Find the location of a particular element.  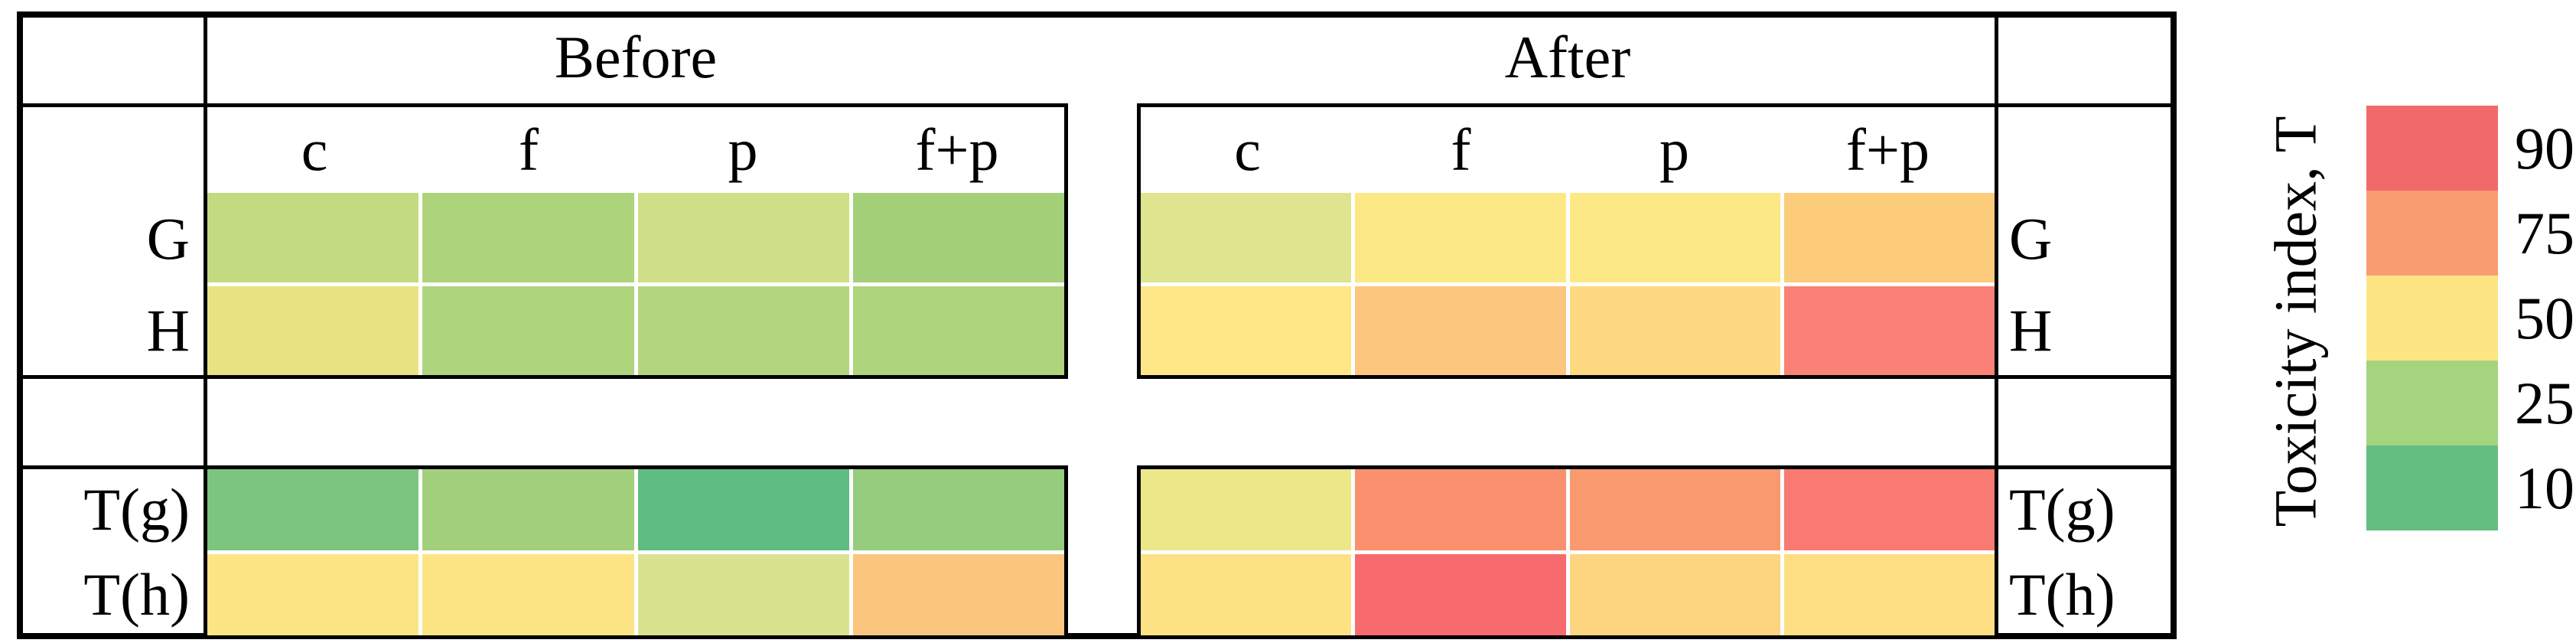

after-colhead-p: p is located at coordinates (1674, 149).